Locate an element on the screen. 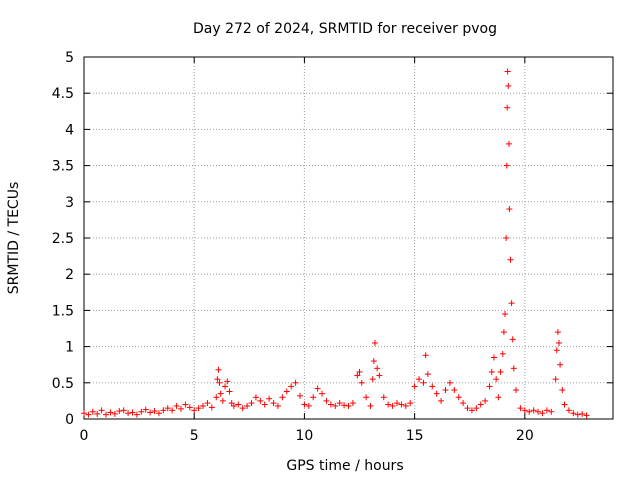 The image size is (640, 480). x-tick-label: 0 is located at coordinates (84, 436).